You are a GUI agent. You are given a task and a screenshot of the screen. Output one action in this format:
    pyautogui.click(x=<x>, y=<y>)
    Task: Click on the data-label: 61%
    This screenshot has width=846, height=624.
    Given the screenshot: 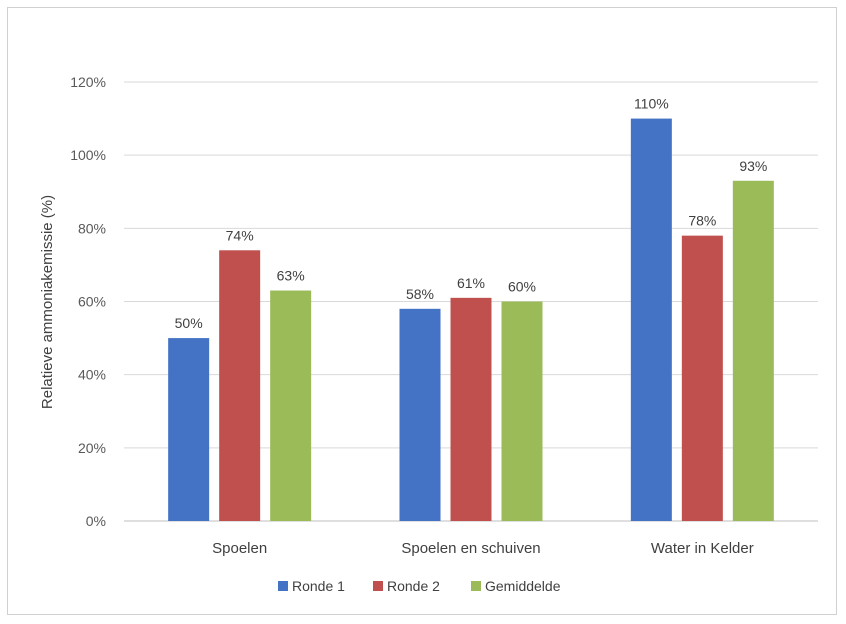 What is the action you would take?
    pyautogui.click(x=471, y=283)
    